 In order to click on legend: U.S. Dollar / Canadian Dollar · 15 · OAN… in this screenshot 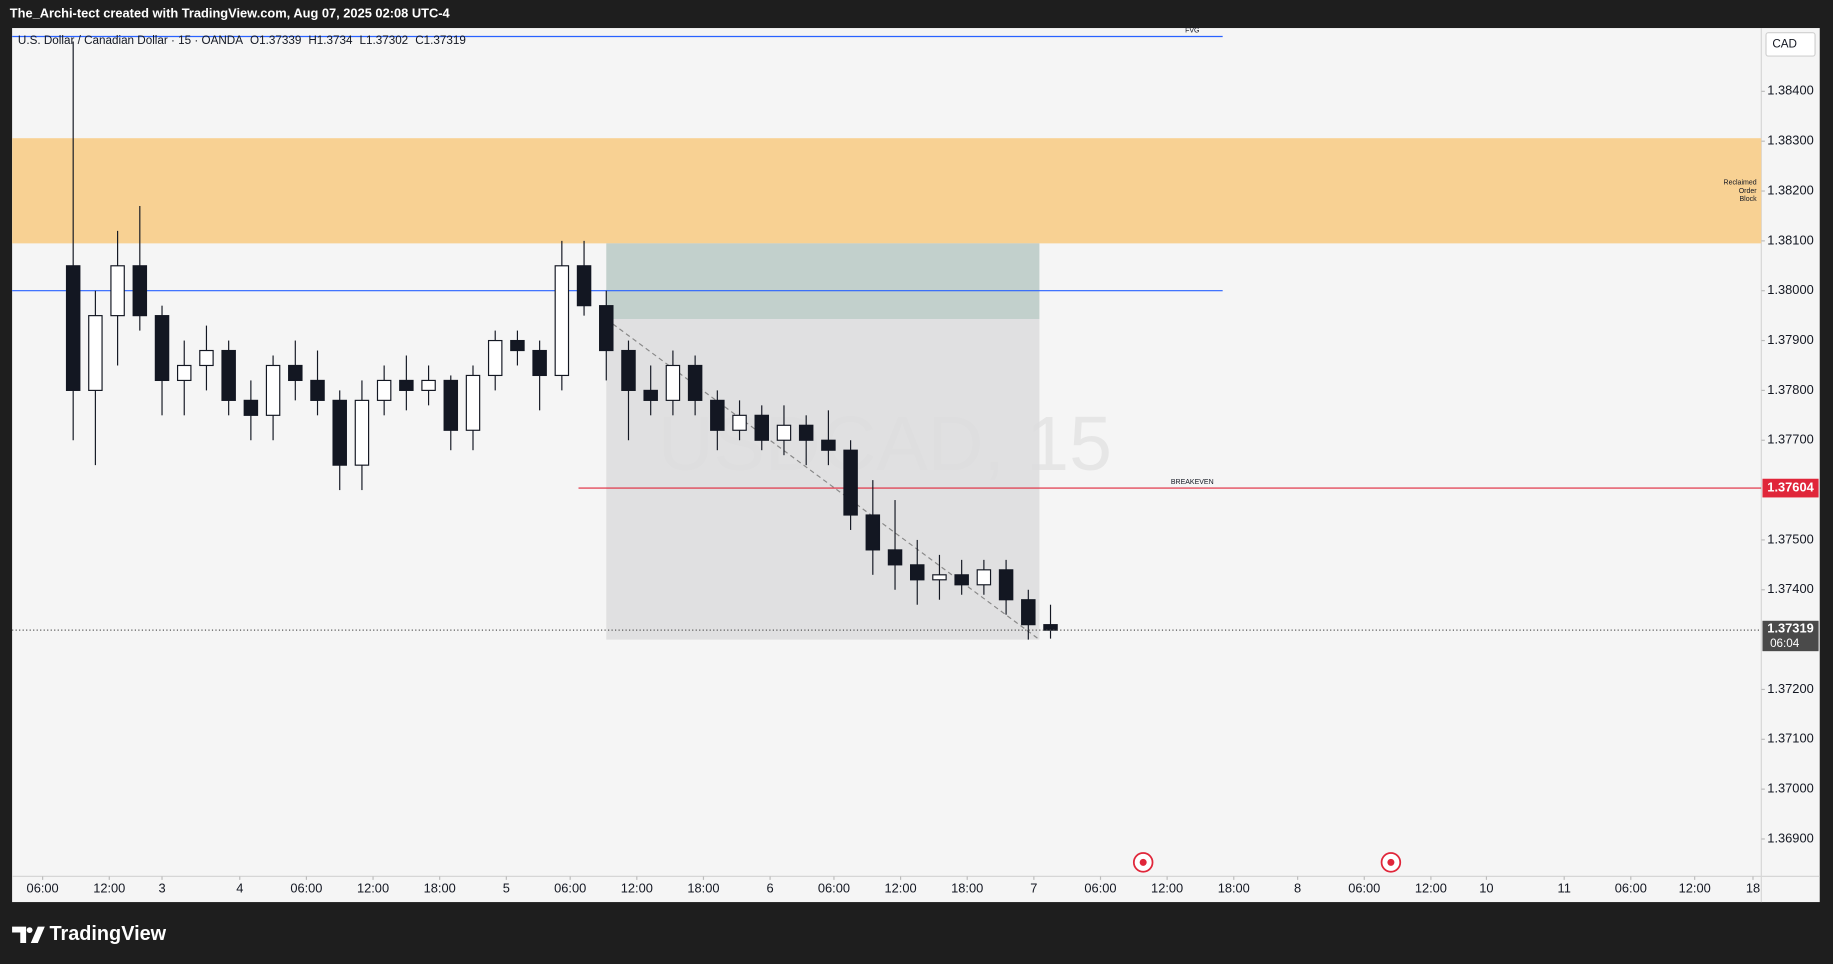, I will do `click(242, 40)`.